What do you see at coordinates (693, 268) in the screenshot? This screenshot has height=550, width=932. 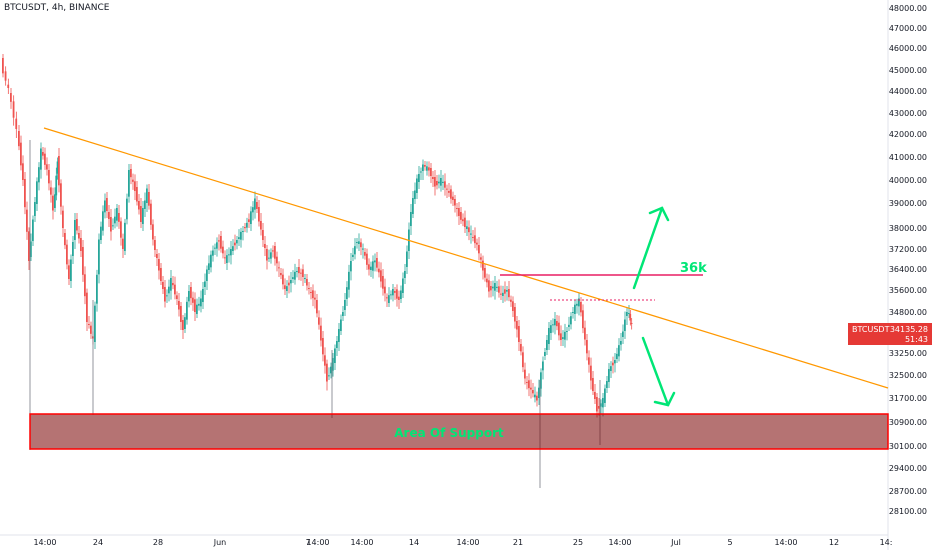 I see `resistance-label: 36k` at bounding box center [693, 268].